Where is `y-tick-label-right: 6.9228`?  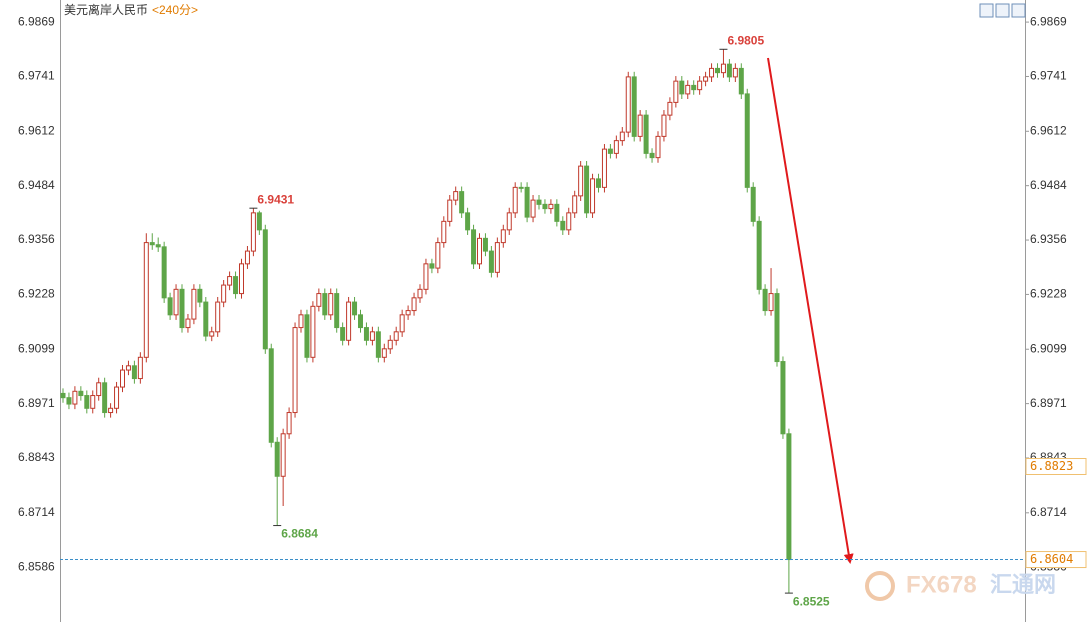 y-tick-label-right: 6.9228 is located at coordinates (1048, 294).